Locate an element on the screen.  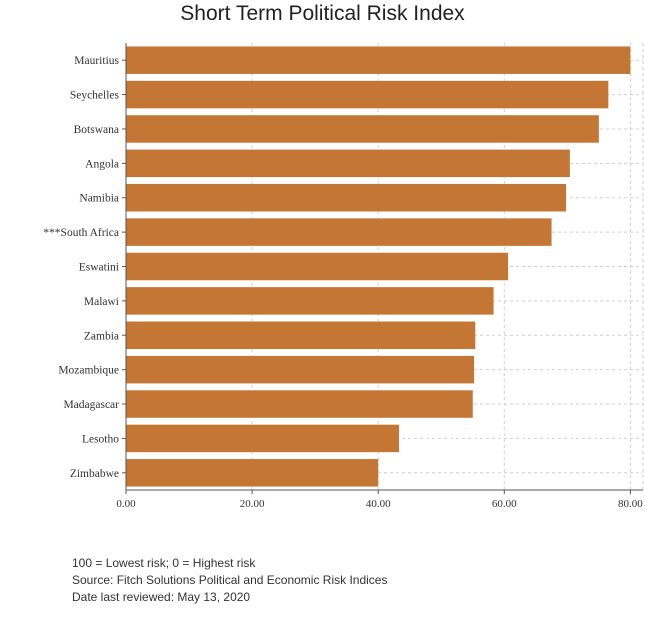
tick-labels: 0.00 20.00 40.00 60.00 80.00 is located at coordinates (379, 504).